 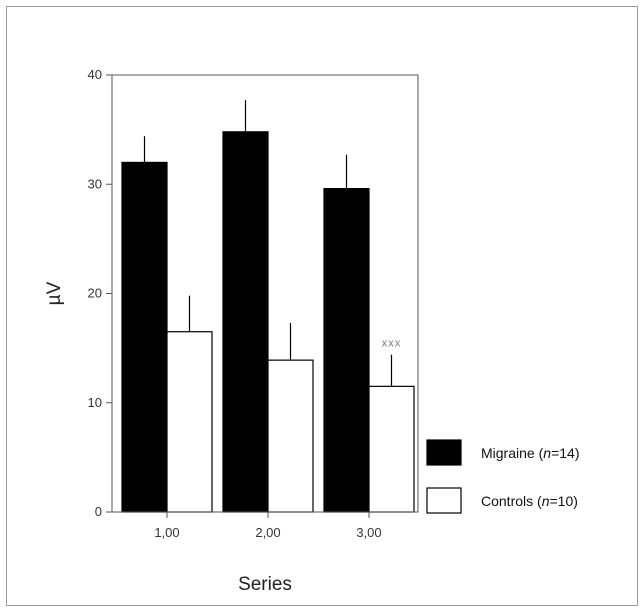 What do you see at coordinates (166, 532) in the screenshot?
I see `x-tick-label: 1,00` at bounding box center [166, 532].